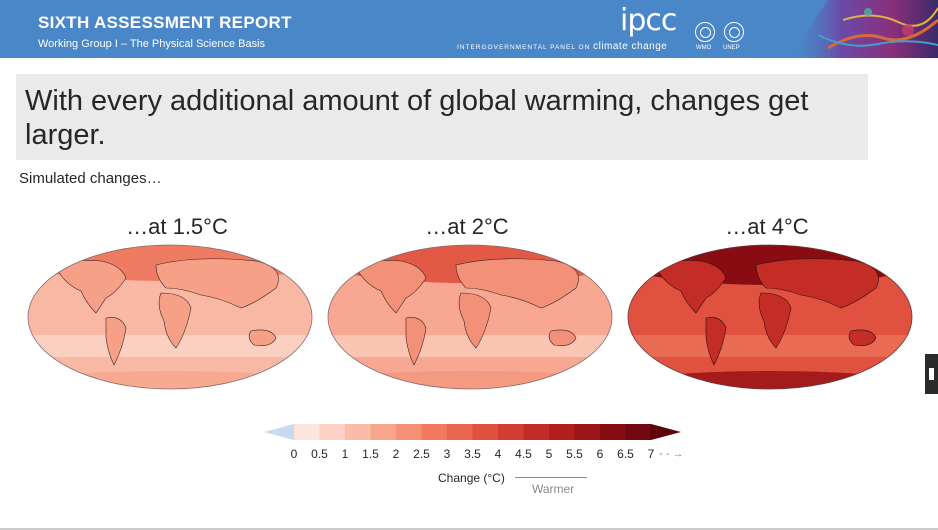 This screenshot has height=530, width=938. What do you see at coordinates (370, 454) in the screenshot?
I see `colorbar-tick-label: 1.5` at bounding box center [370, 454].